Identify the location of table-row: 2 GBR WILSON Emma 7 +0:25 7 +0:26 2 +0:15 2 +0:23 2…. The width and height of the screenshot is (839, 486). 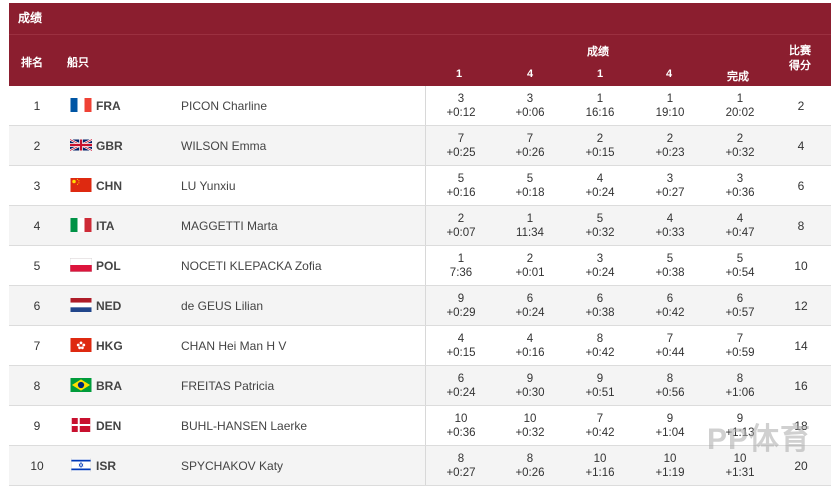
(420, 146).